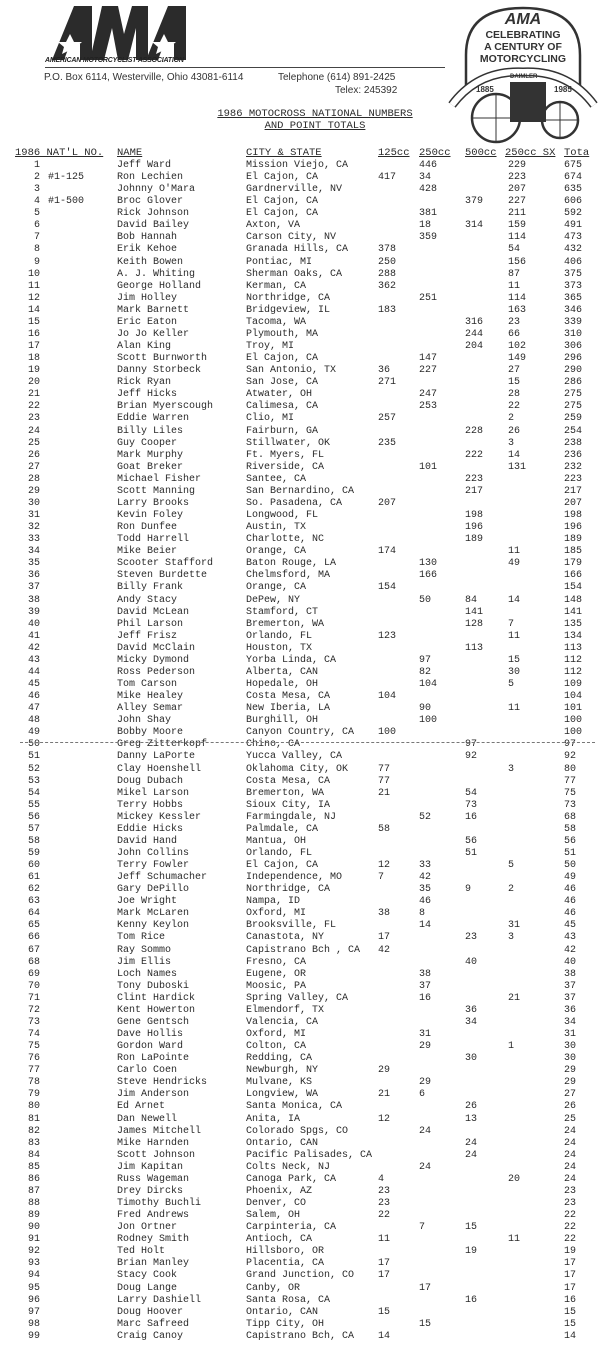  I want to click on nat-number: 15, so click(33, 322).